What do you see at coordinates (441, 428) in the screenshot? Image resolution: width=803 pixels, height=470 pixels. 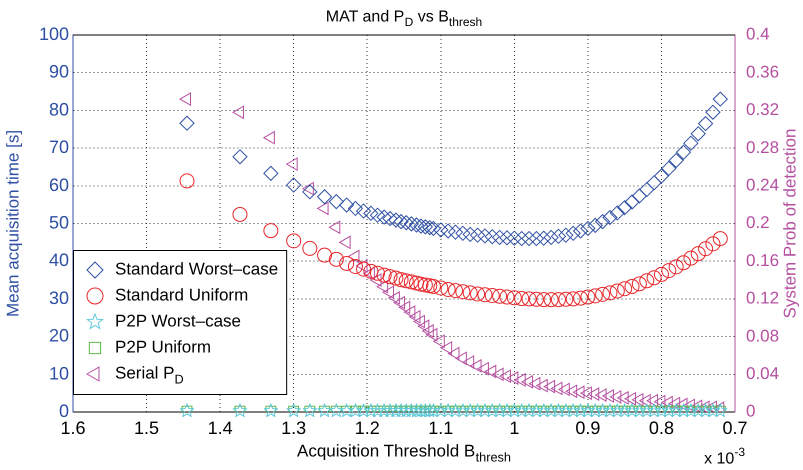 I see `x-tick-label: 1.1` at bounding box center [441, 428].